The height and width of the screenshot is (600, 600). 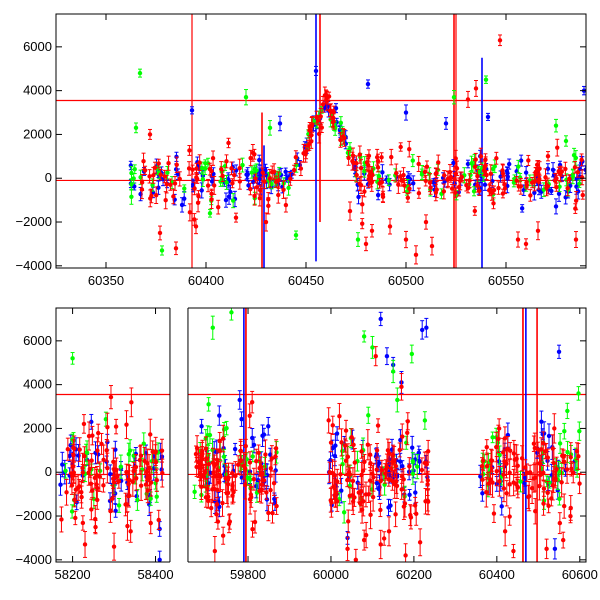 What do you see at coordinates (33, 265) in the screenshot?
I see `y-tick-label: −4000` at bounding box center [33, 265].